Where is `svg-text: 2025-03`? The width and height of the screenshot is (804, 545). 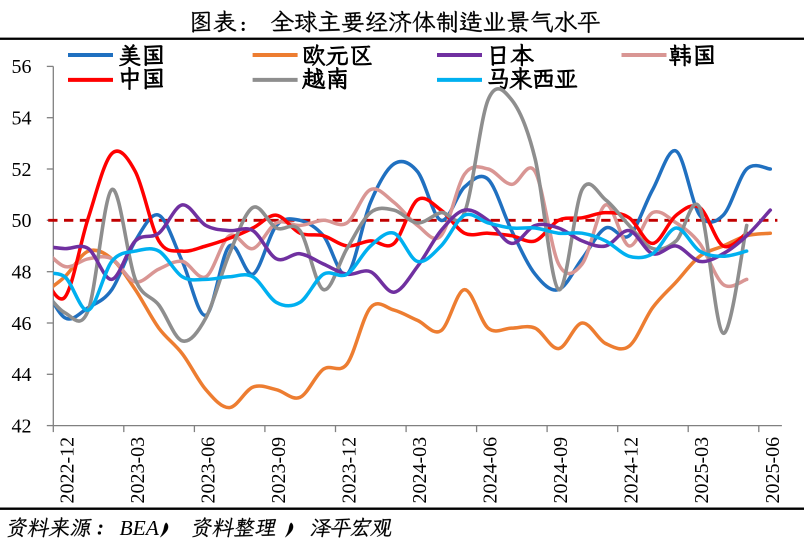 svg-text: 2025-03 is located at coordinates (702, 470).